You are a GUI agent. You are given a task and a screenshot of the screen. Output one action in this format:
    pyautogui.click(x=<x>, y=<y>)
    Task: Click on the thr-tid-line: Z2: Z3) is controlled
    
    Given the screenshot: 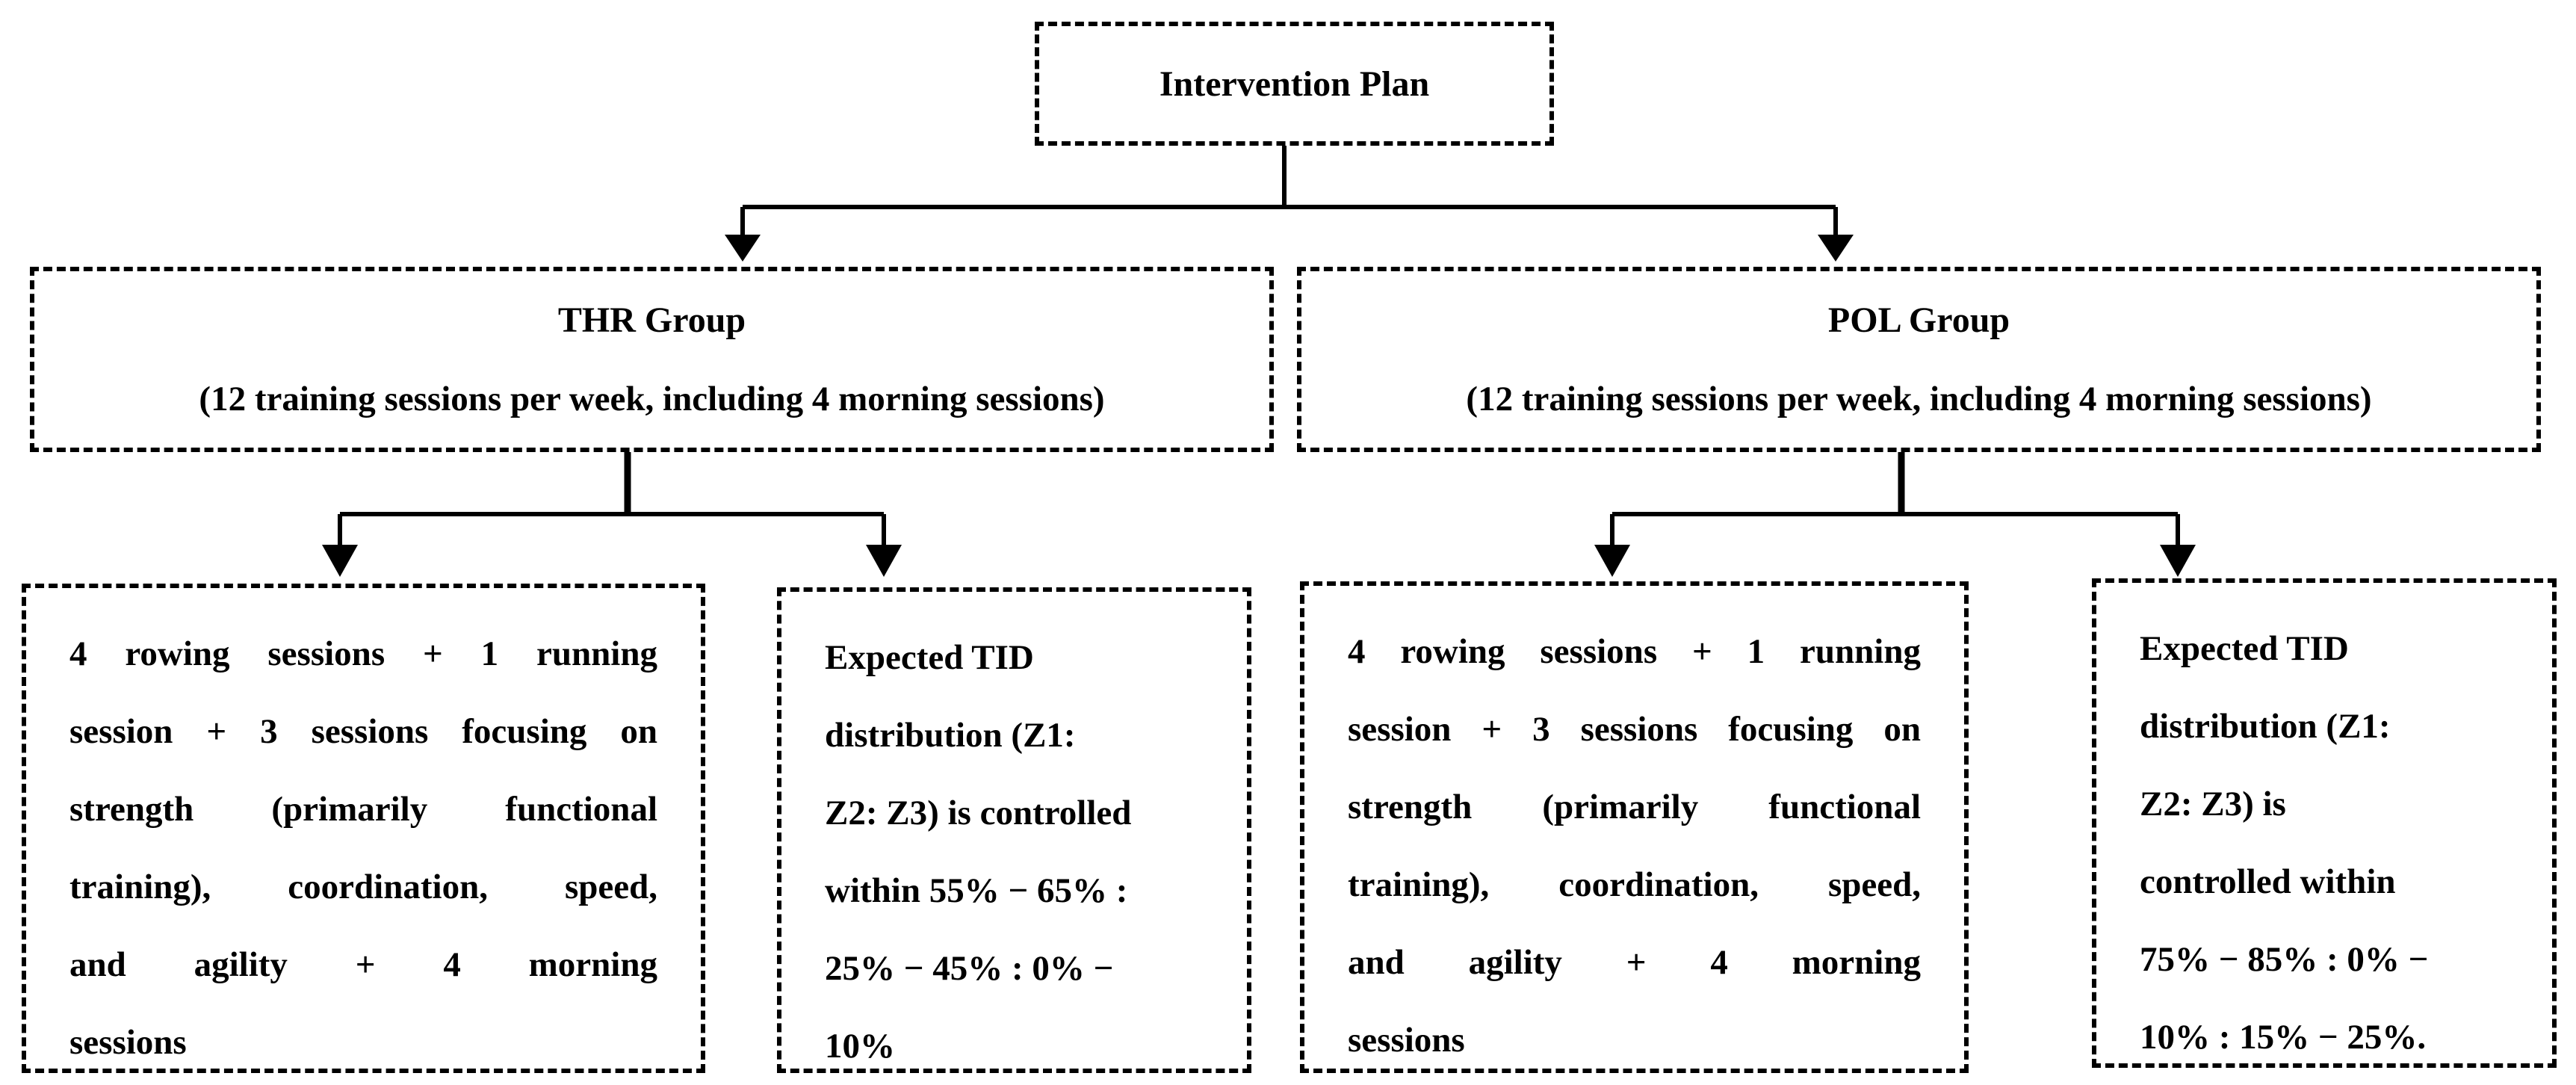 What is the action you would take?
    pyautogui.click(x=978, y=813)
    